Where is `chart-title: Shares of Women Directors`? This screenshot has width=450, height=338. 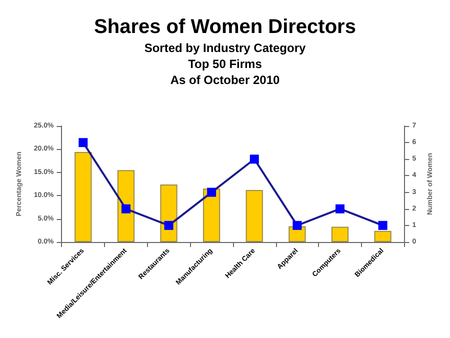 chart-title: Shares of Women Directors is located at coordinates (225, 27).